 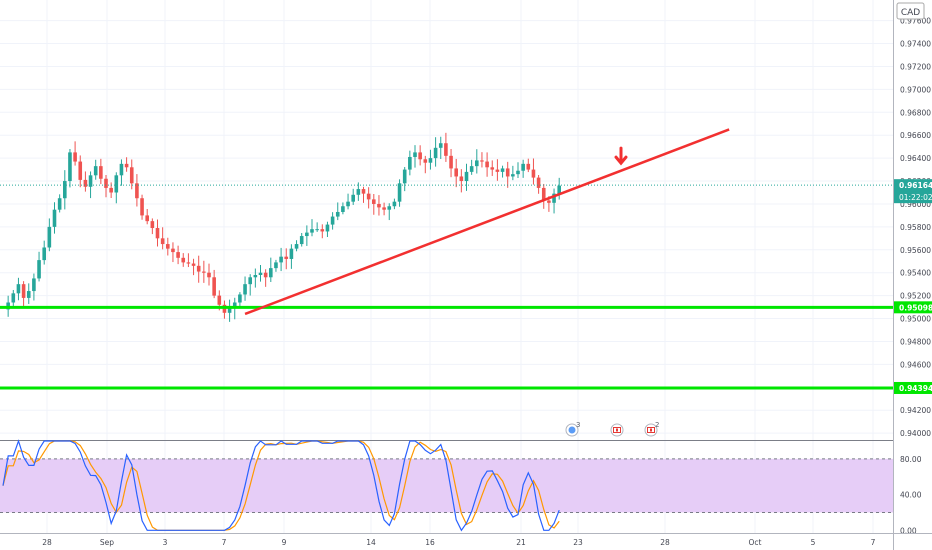 What do you see at coordinates (910, 11) in the screenshot?
I see `currency-badge` at bounding box center [910, 11].